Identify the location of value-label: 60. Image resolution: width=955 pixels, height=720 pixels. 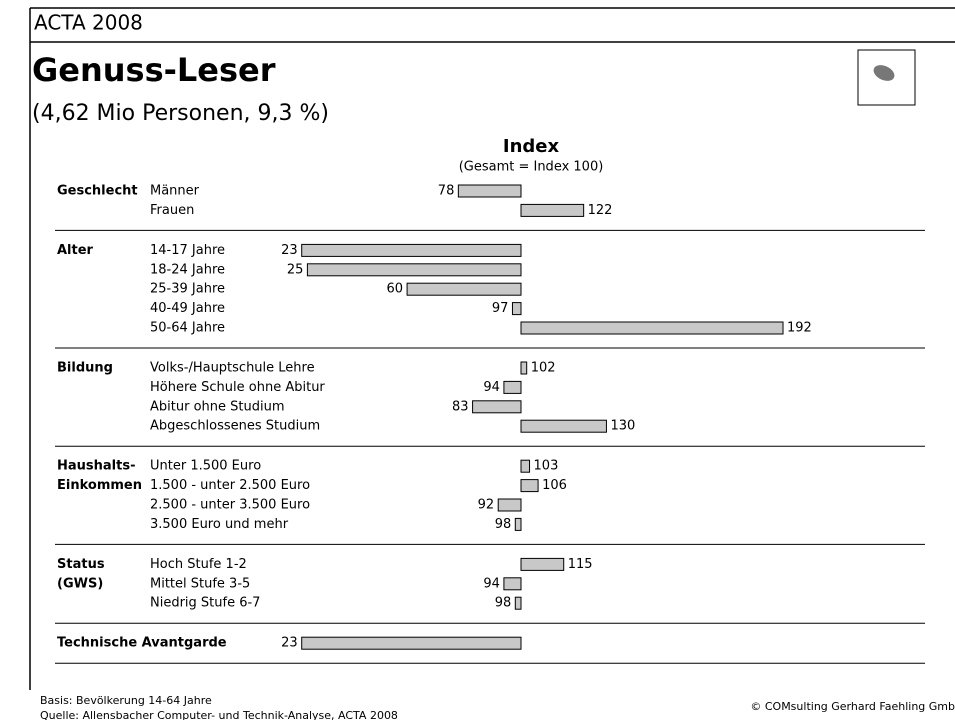
(395, 289).